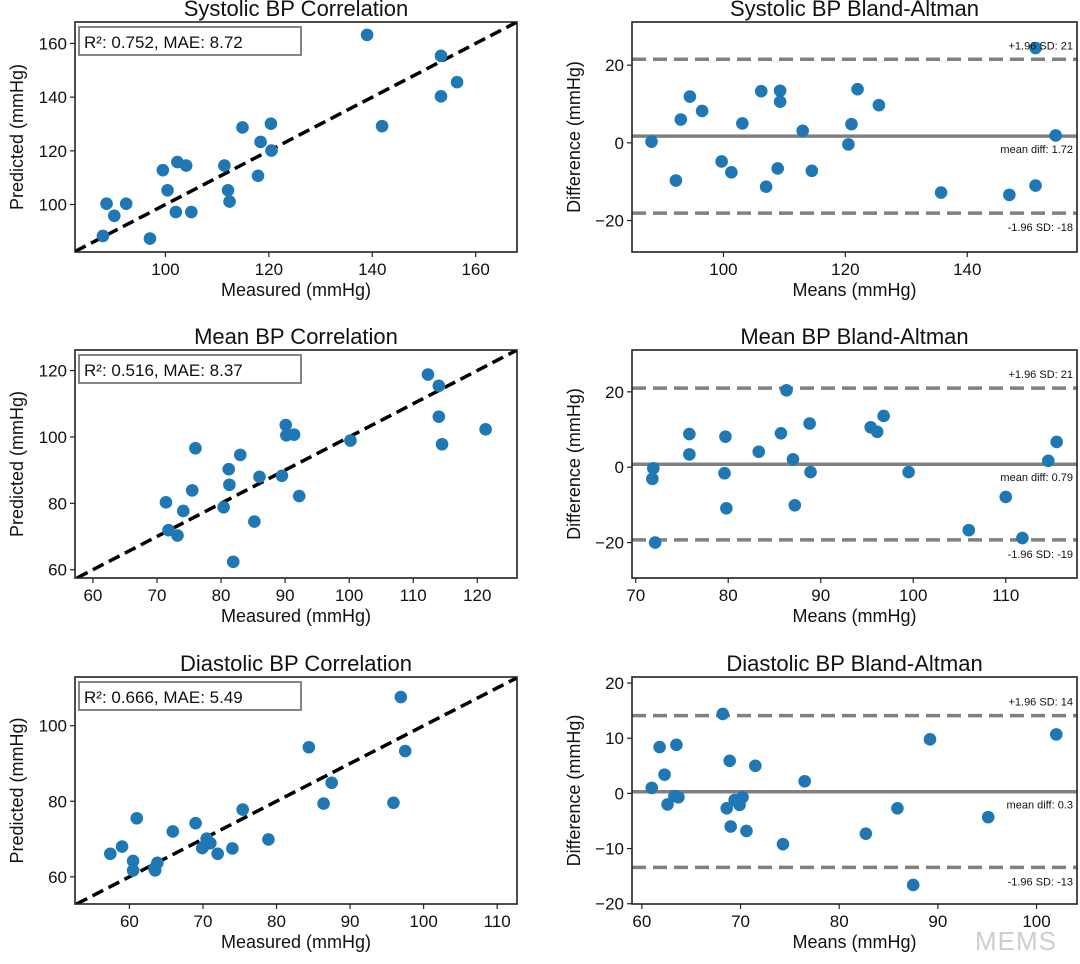 This screenshot has width=1080, height=964. I want to click on y-axis-label: Difference (mmHg), so click(574, 137).